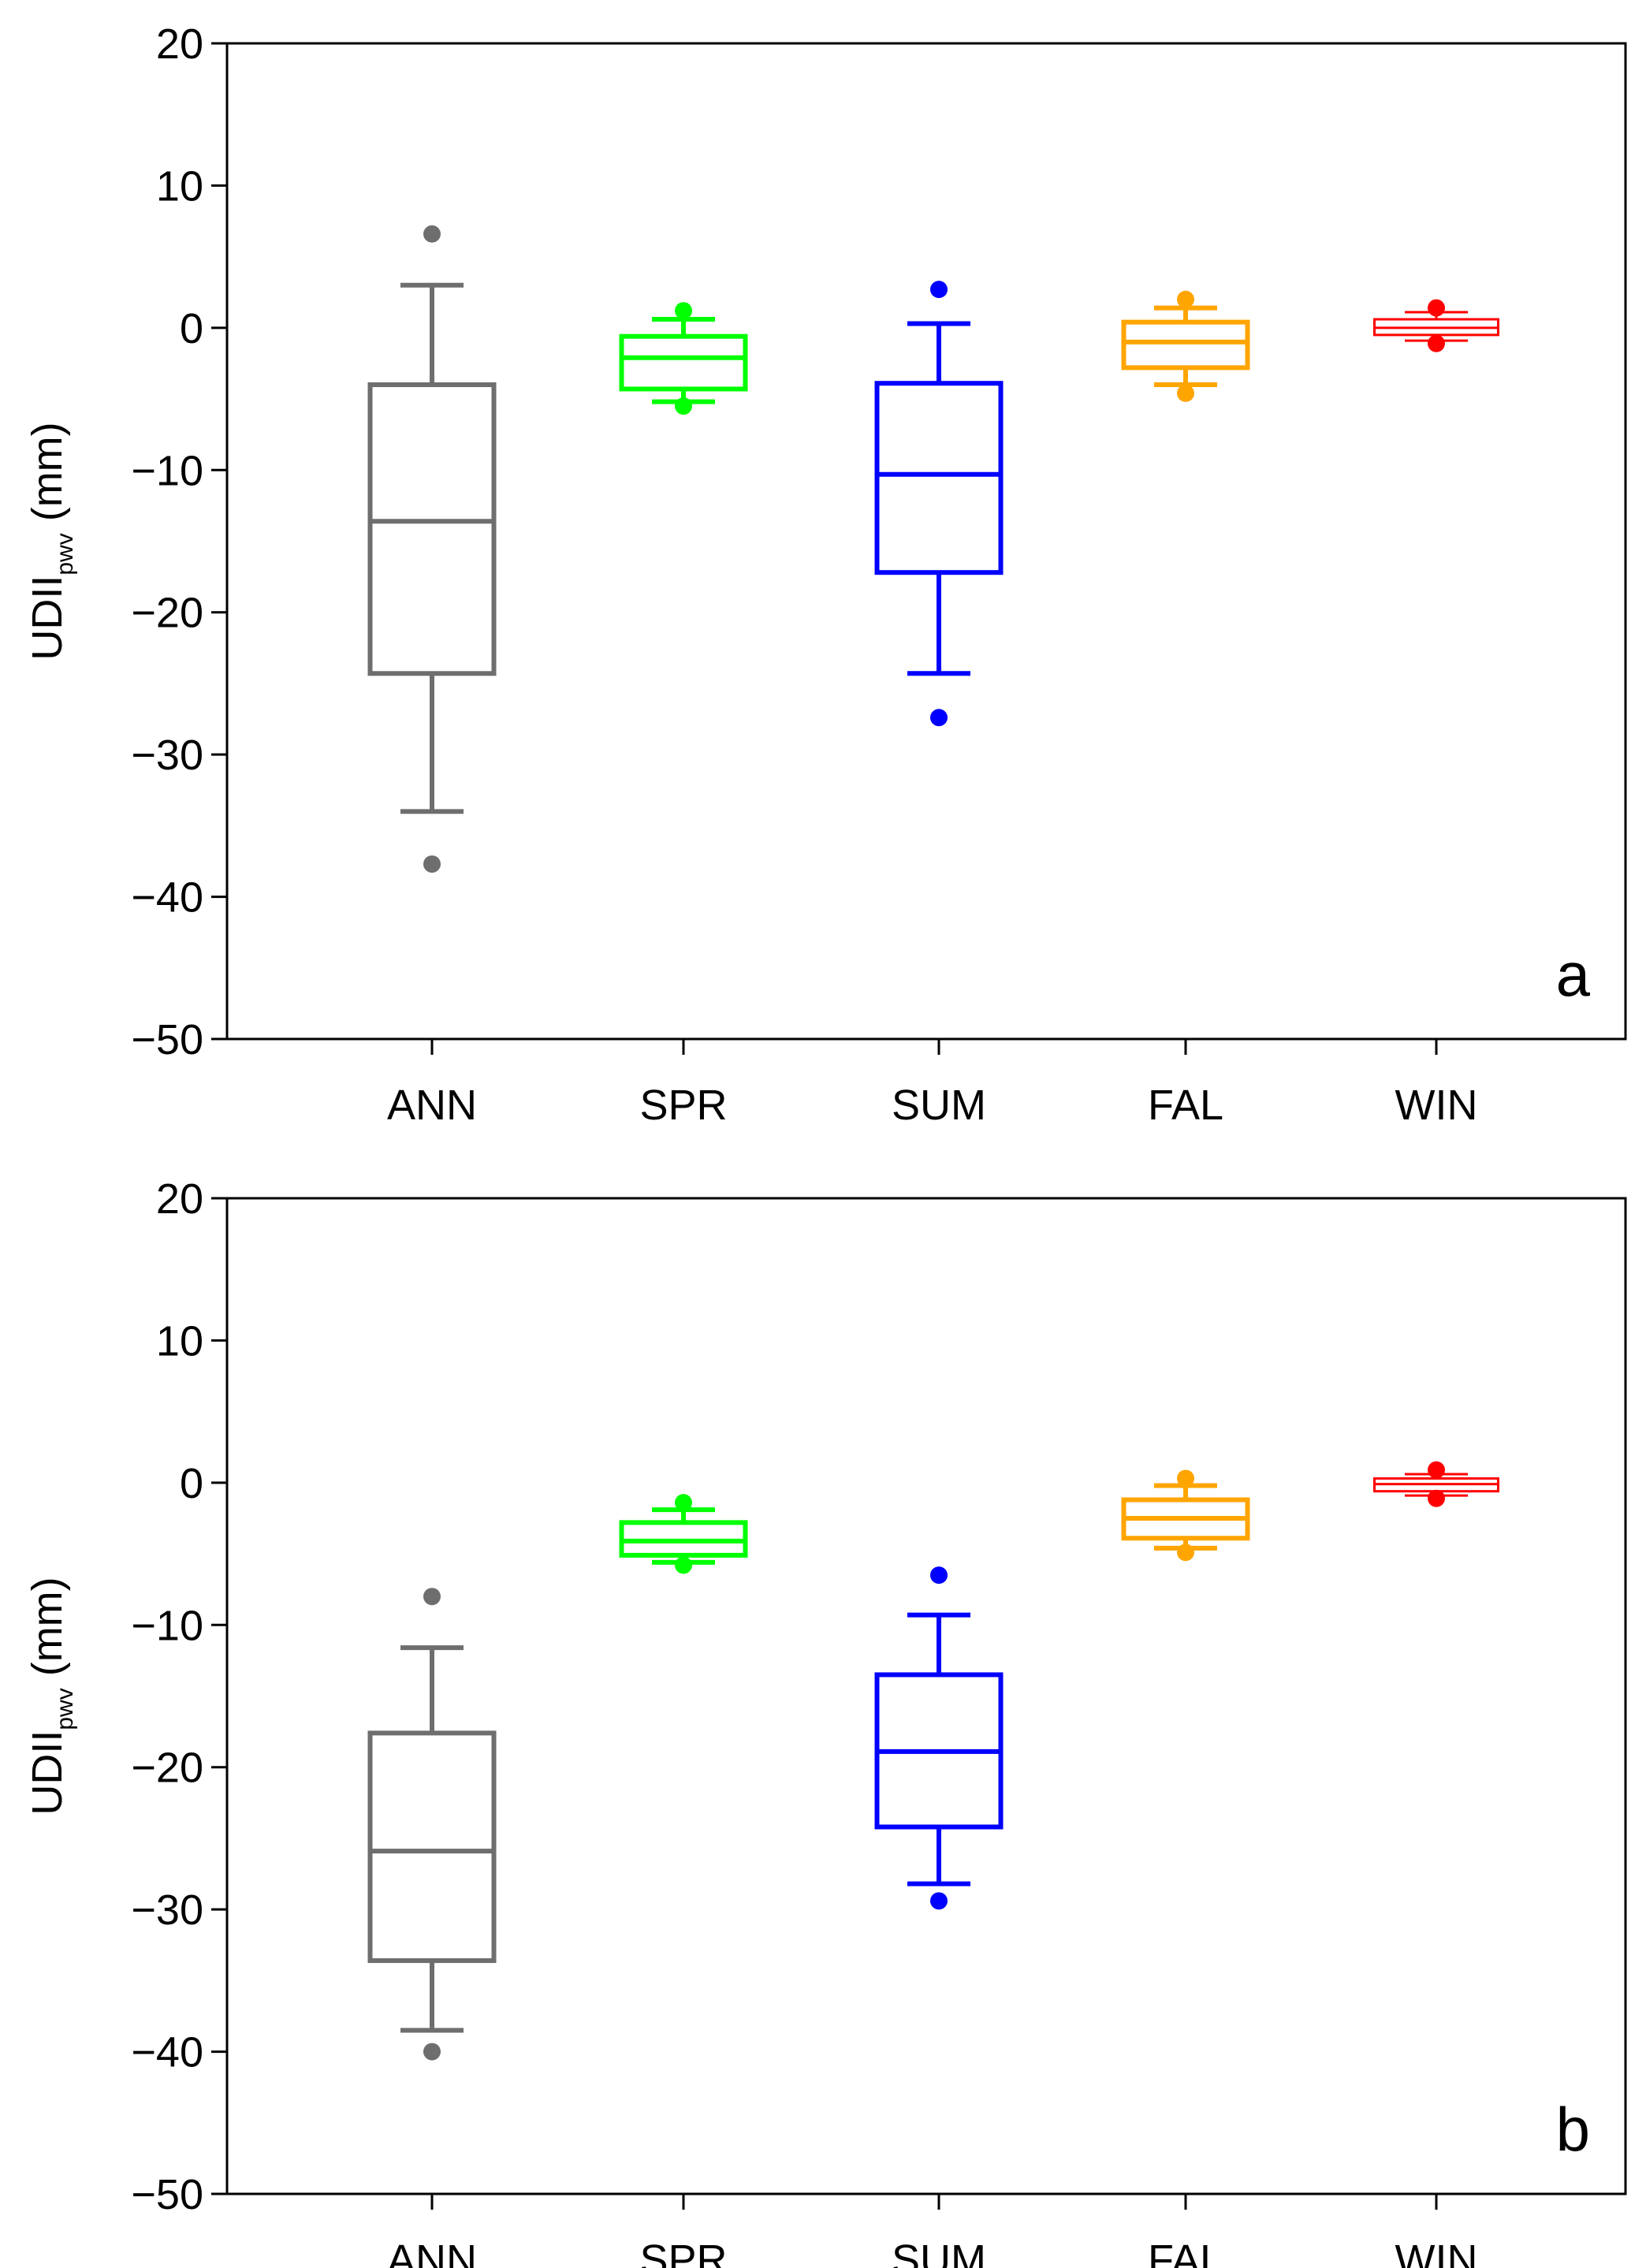 This screenshot has width=1646, height=2268. Describe the element at coordinates (1573, 2129) in the screenshot. I see `panel-label: b` at that location.